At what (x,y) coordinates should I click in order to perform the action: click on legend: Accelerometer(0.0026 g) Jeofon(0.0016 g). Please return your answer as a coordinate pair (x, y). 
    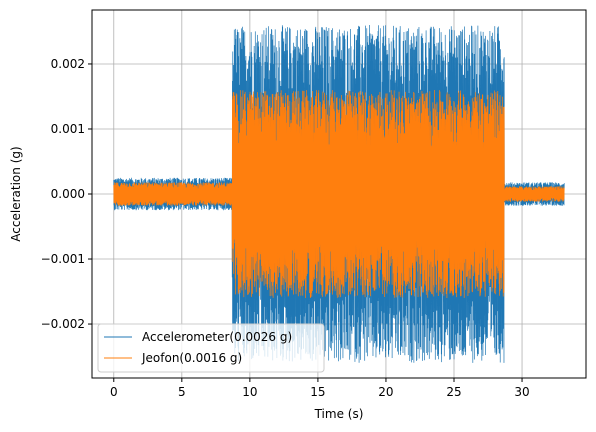
    Looking at the image, I should click on (211, 348).